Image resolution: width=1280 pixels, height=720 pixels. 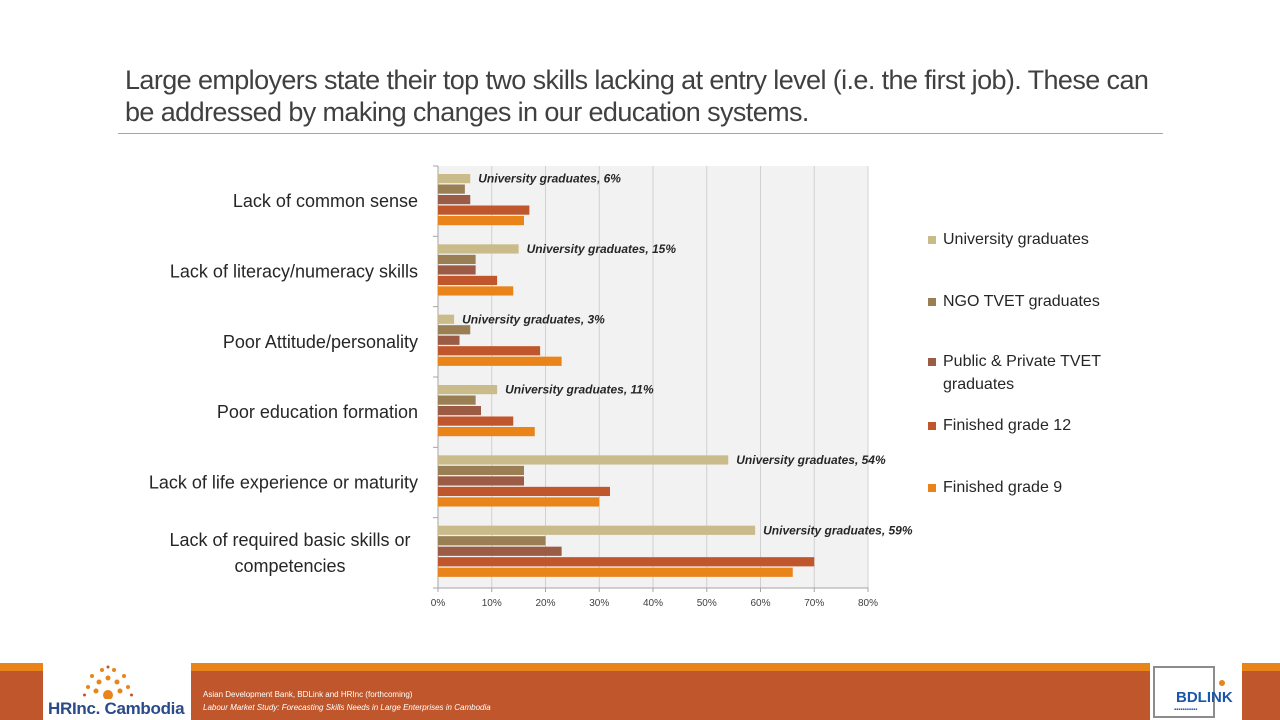 I want to click on legend-item: NGO TVET graduates, so click(x=1028, y=301).